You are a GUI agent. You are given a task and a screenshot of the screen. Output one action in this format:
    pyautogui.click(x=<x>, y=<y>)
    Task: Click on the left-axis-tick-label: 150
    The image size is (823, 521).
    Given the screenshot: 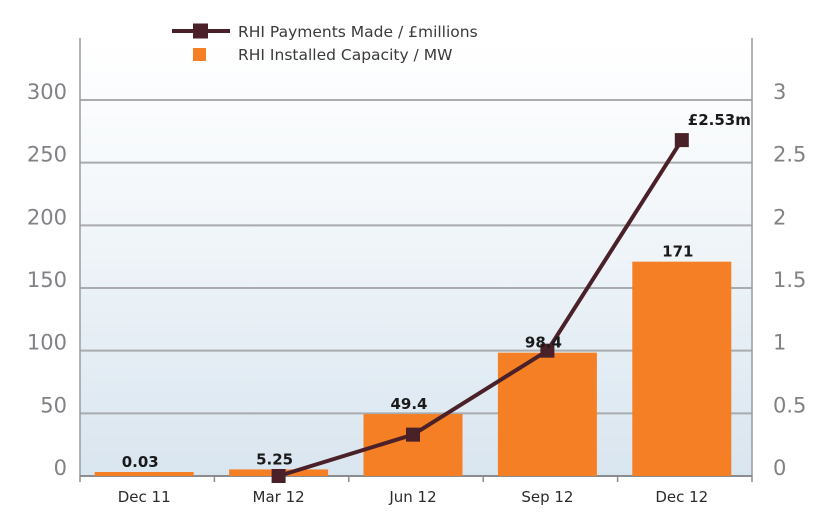 What is the action you would take?
    pyautogui.click(x=47, y=280)
    